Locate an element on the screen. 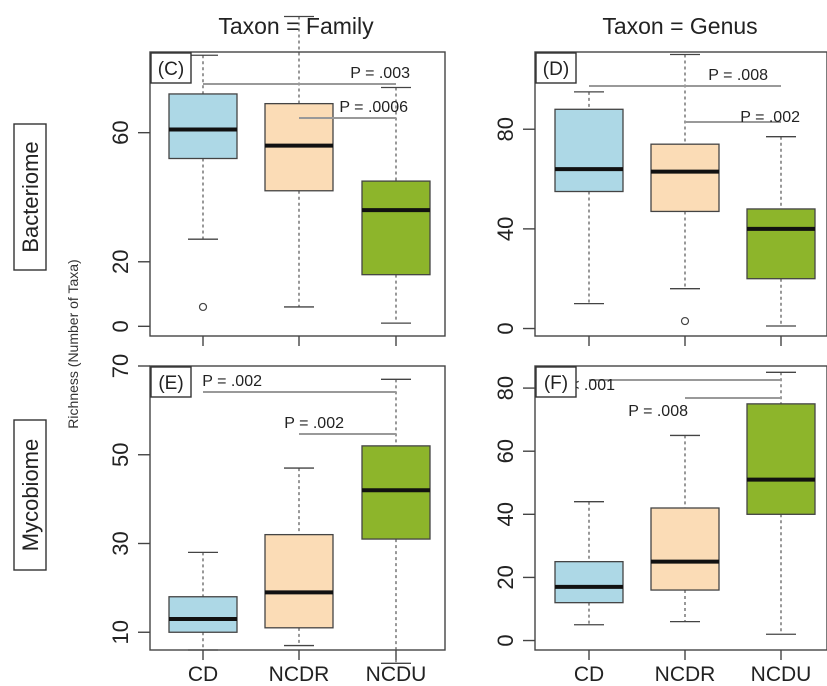 The width and height of the screenshot is (827, 686). row-label-mycobiome-group: Mycobiome is located at coordinates (30, 495).